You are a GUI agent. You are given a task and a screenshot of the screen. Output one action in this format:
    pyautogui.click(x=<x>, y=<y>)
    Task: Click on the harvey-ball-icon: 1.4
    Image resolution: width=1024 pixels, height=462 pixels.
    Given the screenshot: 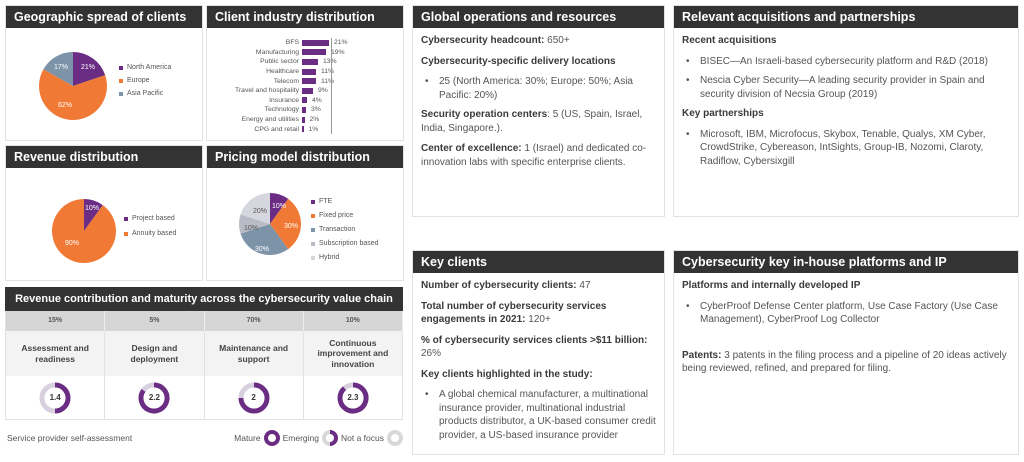 What is the action you would take?
    pyautogui.click(x=55, y=398)
    